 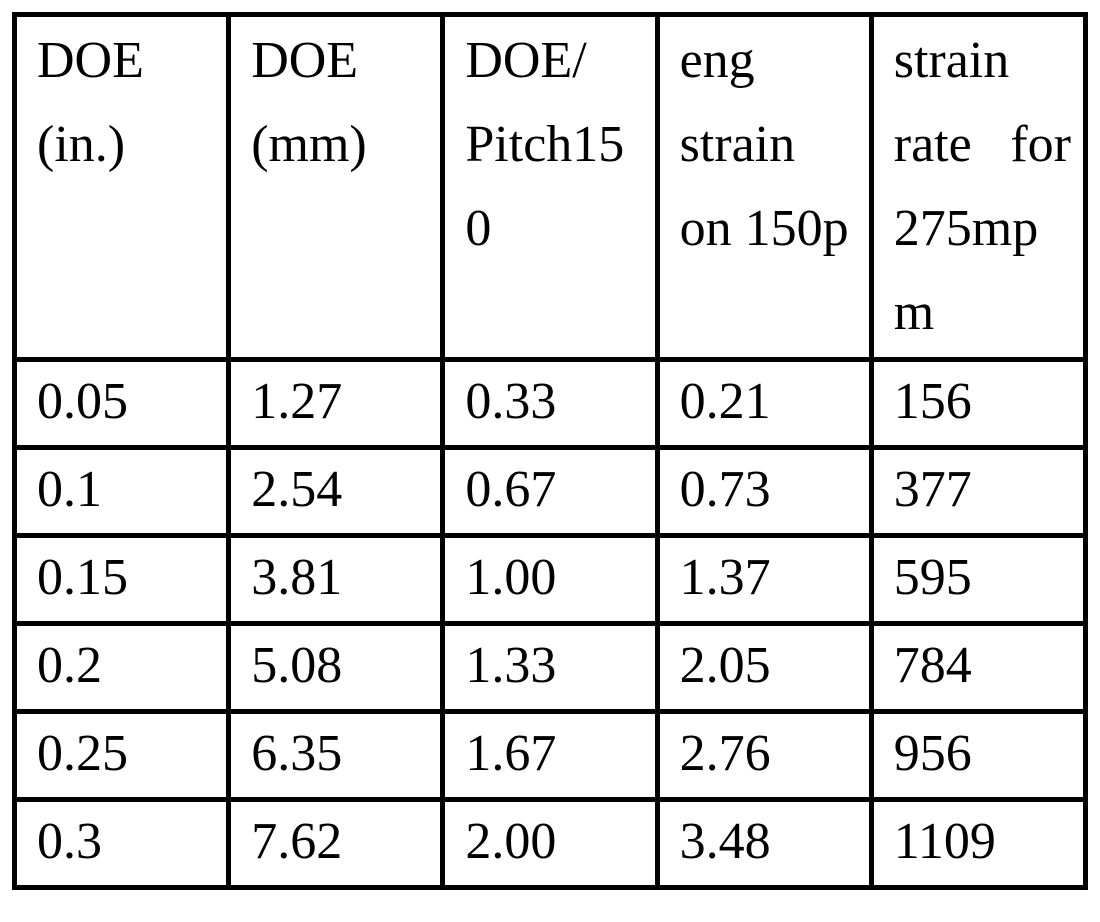 I want to click on table-cell: 0.73, so click(x=764, y=491).